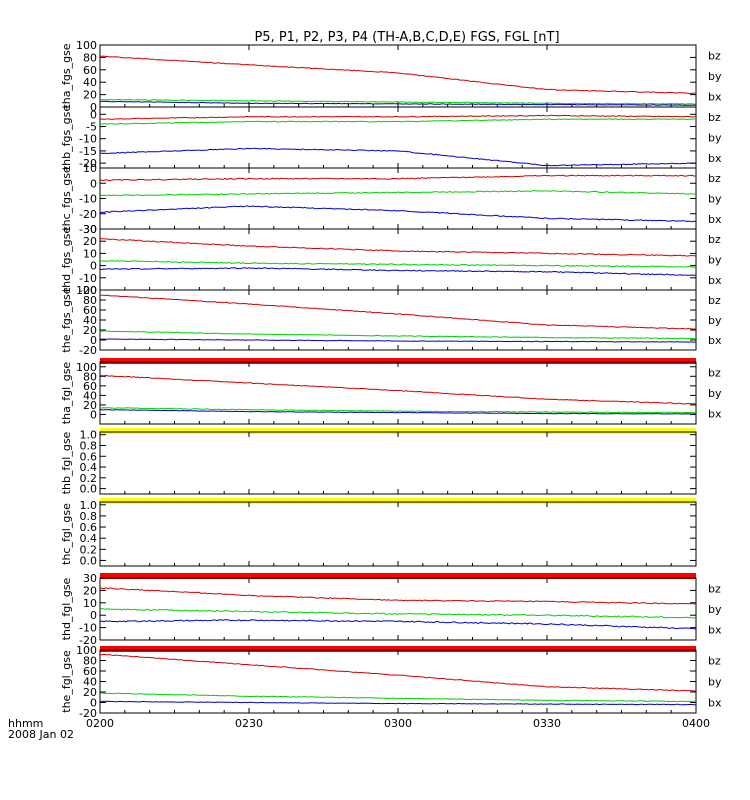 This screenshot has width=750, height=800. I want to click on x-tick-label: 0300, so click(398, 723).